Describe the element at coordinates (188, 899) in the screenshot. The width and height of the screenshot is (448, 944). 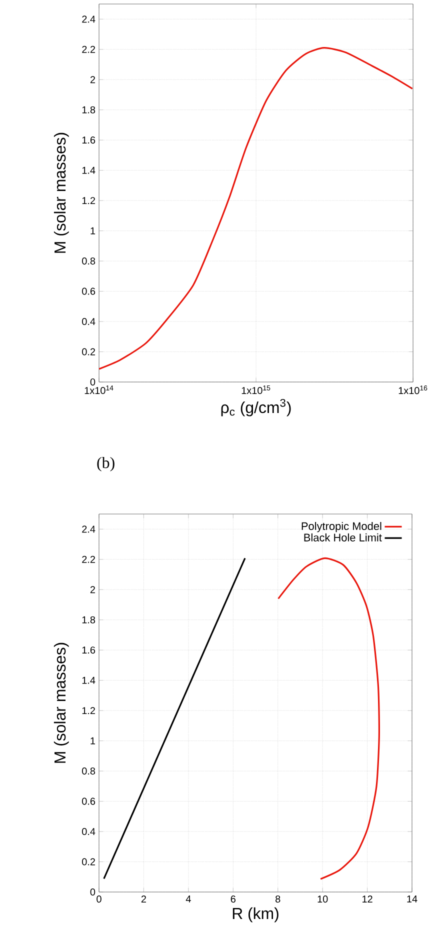
I see `x-tick-label: 4` at that location.